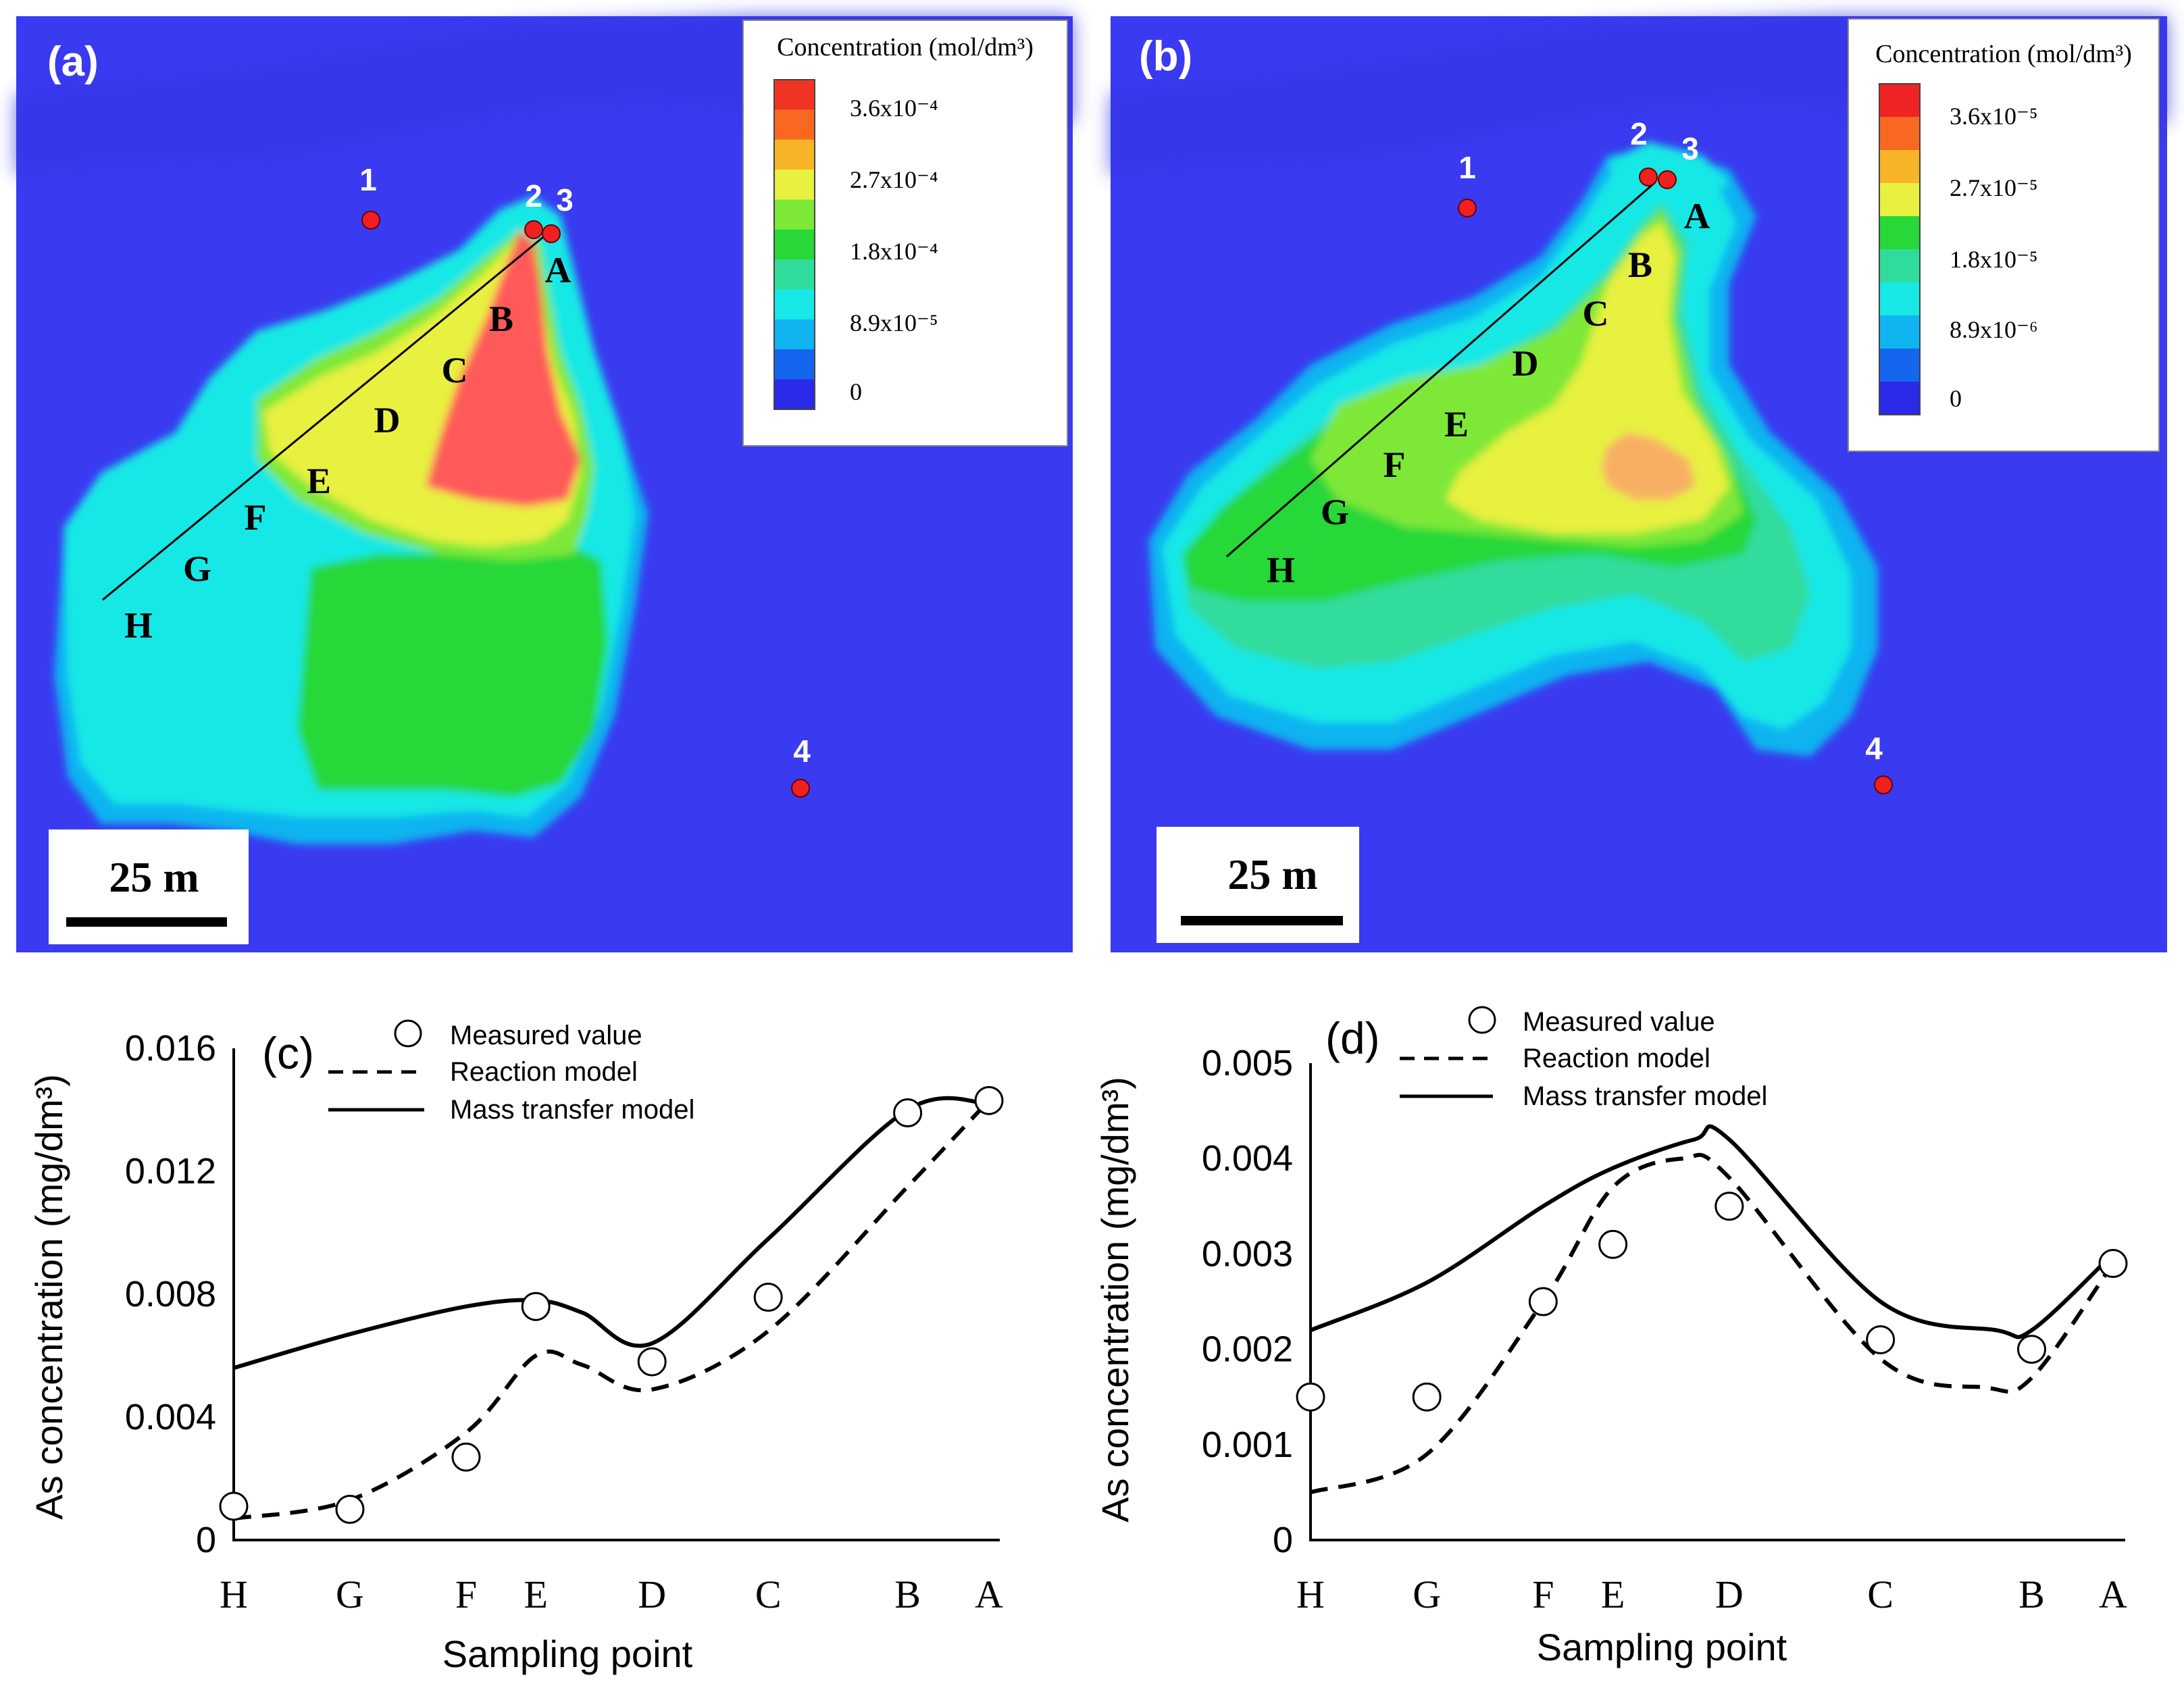 This screenshot has width=2184, height=1690. Describe the element at coordinates (1310, 1594) in the screenshot. I see `x-tick-label: H` at that location.